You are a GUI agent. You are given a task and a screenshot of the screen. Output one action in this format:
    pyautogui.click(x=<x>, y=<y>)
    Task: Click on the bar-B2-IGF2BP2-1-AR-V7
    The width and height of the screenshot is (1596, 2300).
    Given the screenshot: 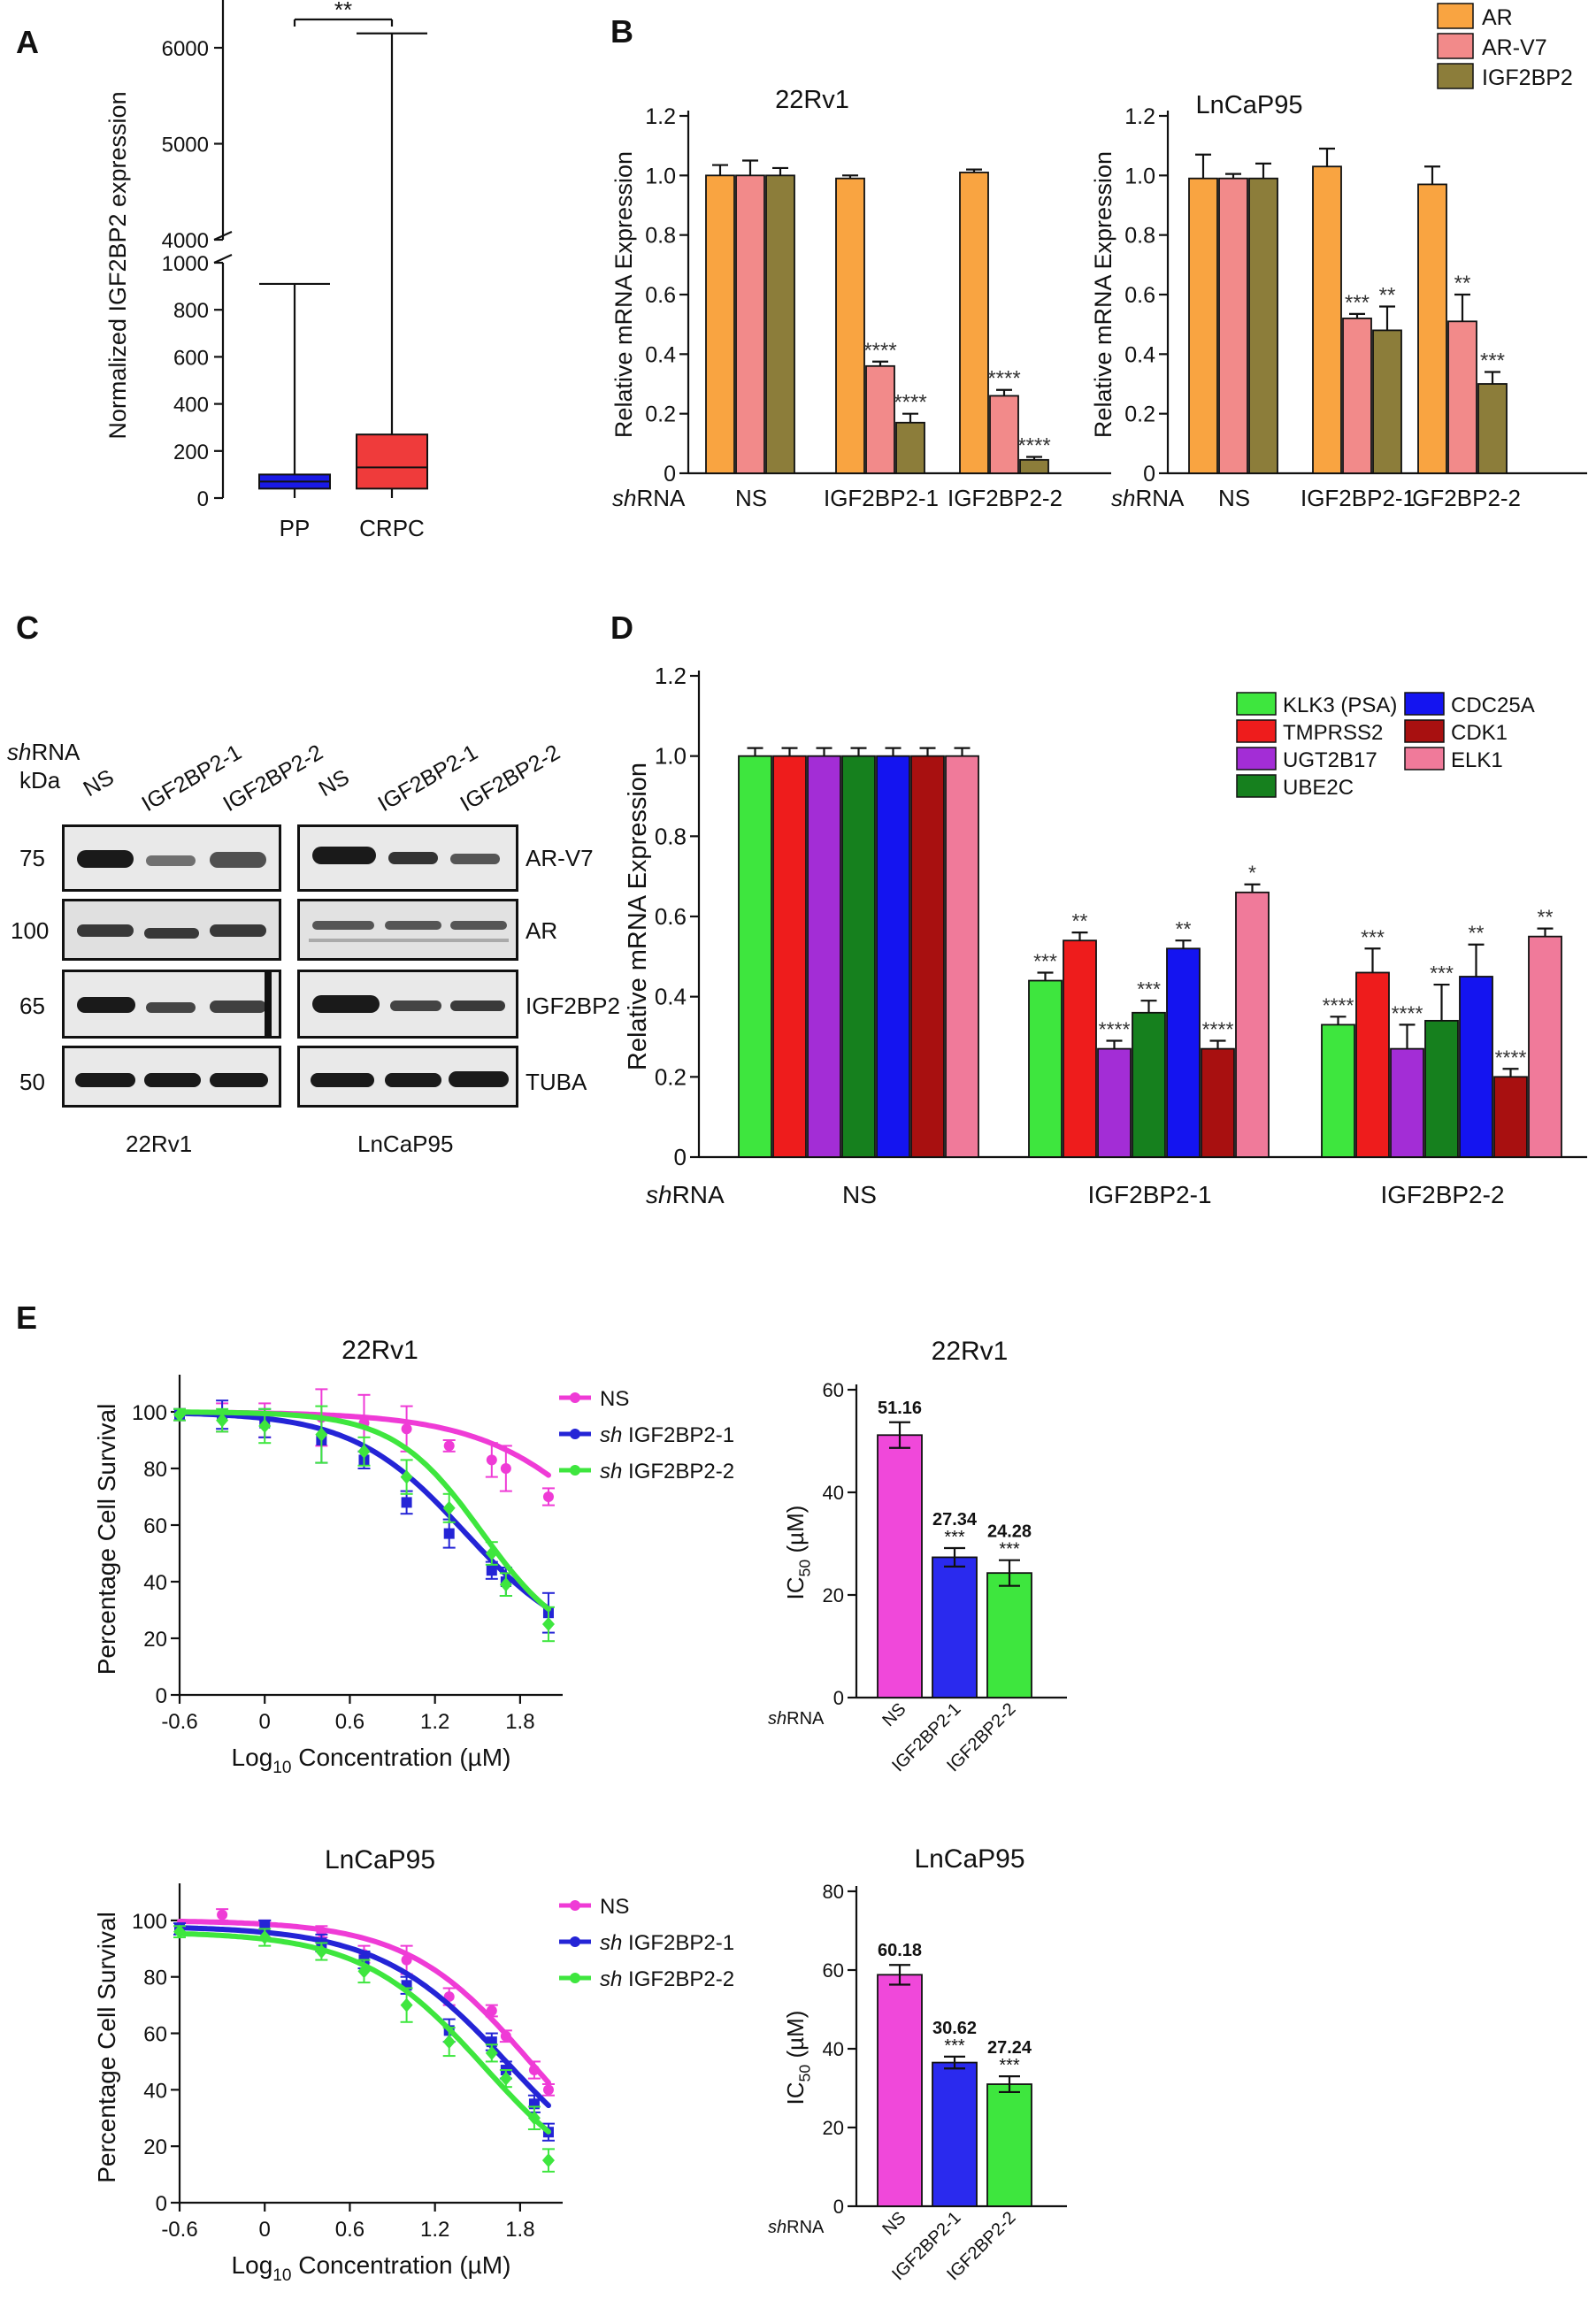 What is the action you would take?
    pyautogui.click(x=1357, y=396)
    